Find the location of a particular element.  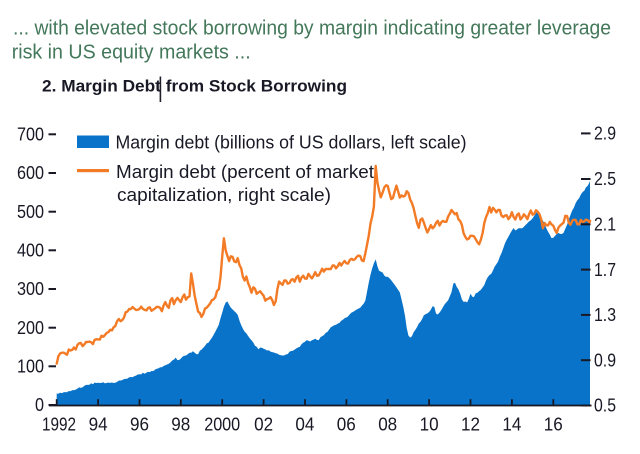

svg-text: 500 is located at coordinates (30, 212).